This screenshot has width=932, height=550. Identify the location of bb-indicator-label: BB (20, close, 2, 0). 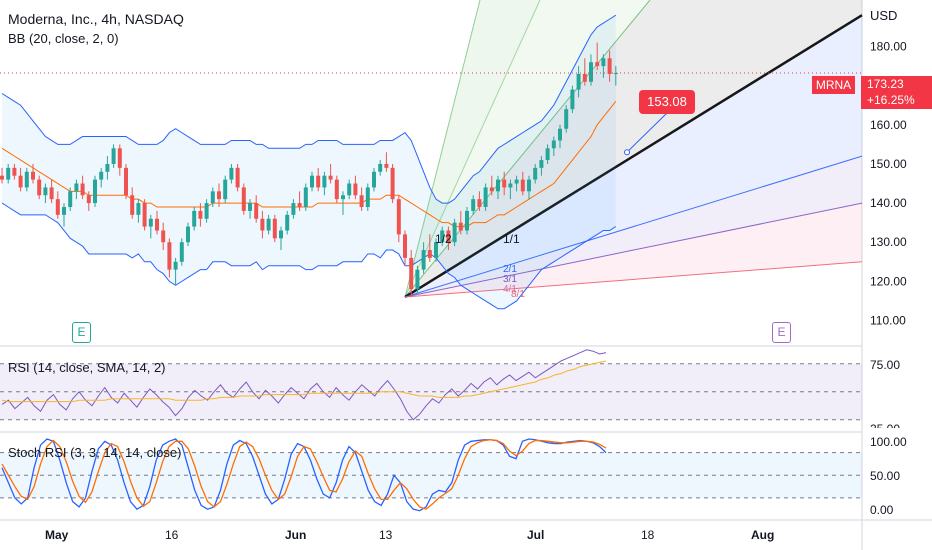
(63, 38).